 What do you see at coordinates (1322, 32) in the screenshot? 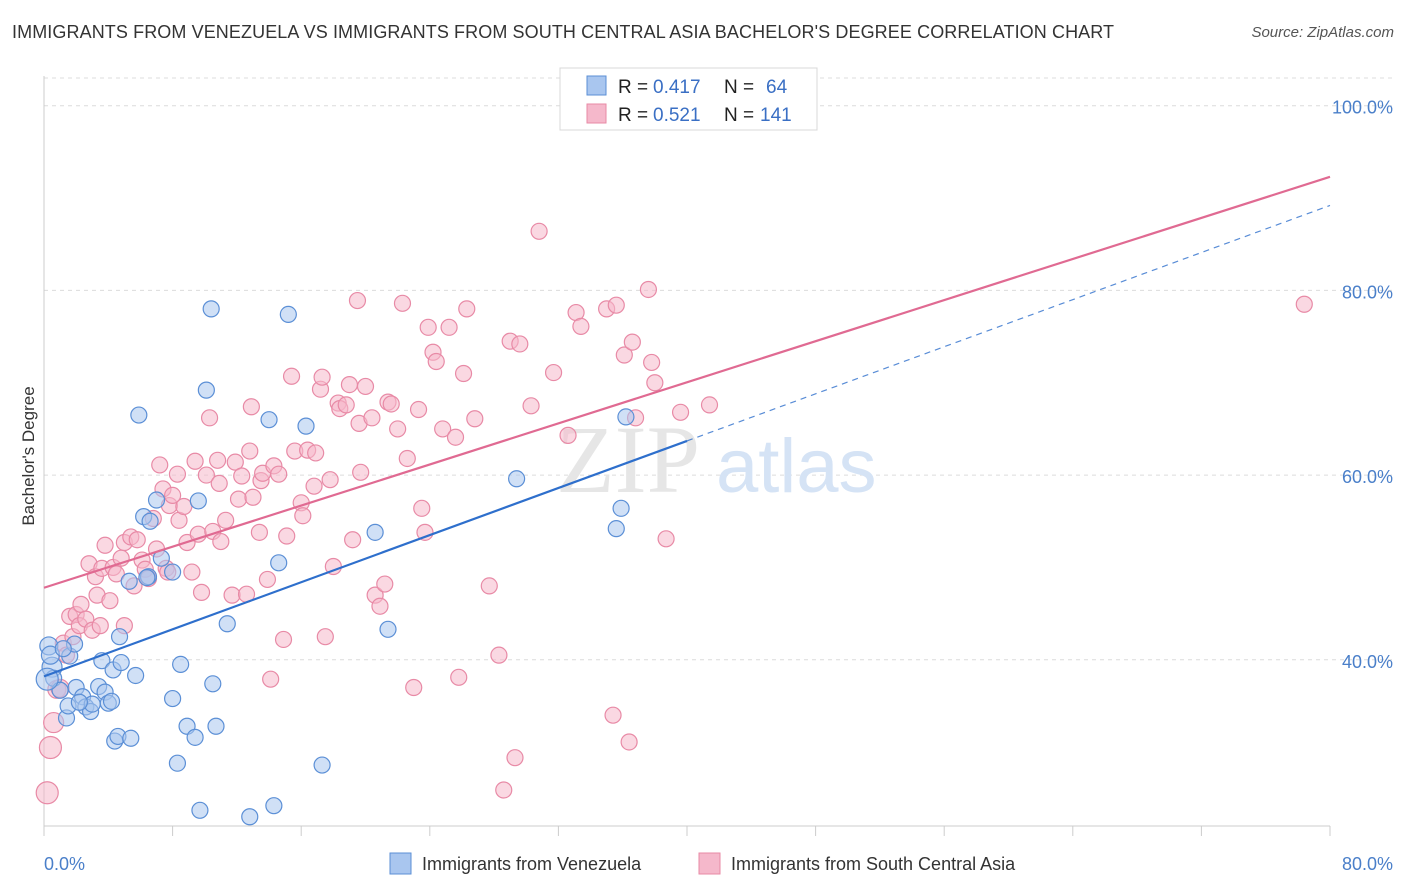
I see `source-label: Source: ZipAtlas.com` at bounding box center [1322, 32].